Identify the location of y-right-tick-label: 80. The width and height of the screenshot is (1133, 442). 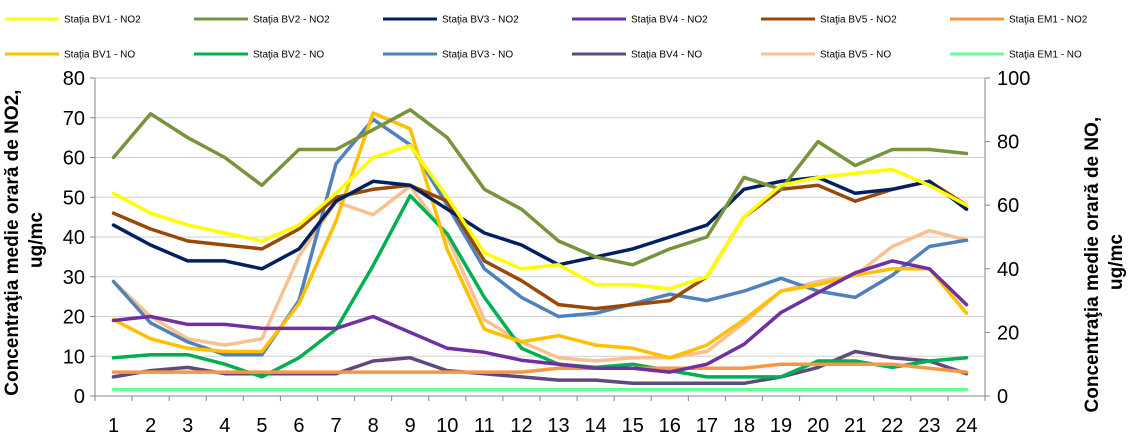
(1008, 143).